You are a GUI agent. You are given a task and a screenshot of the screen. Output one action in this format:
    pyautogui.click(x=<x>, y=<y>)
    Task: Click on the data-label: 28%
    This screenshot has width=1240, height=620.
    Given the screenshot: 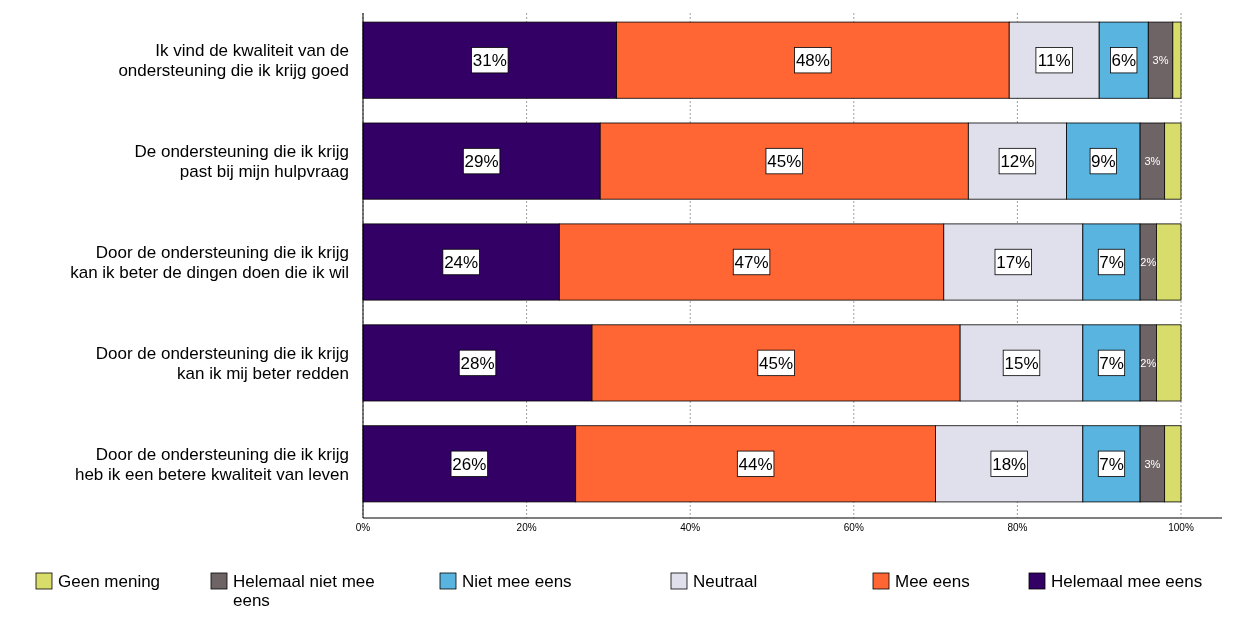 What is the action you would take?
    pyautogui.click(x=477, y=364)
    